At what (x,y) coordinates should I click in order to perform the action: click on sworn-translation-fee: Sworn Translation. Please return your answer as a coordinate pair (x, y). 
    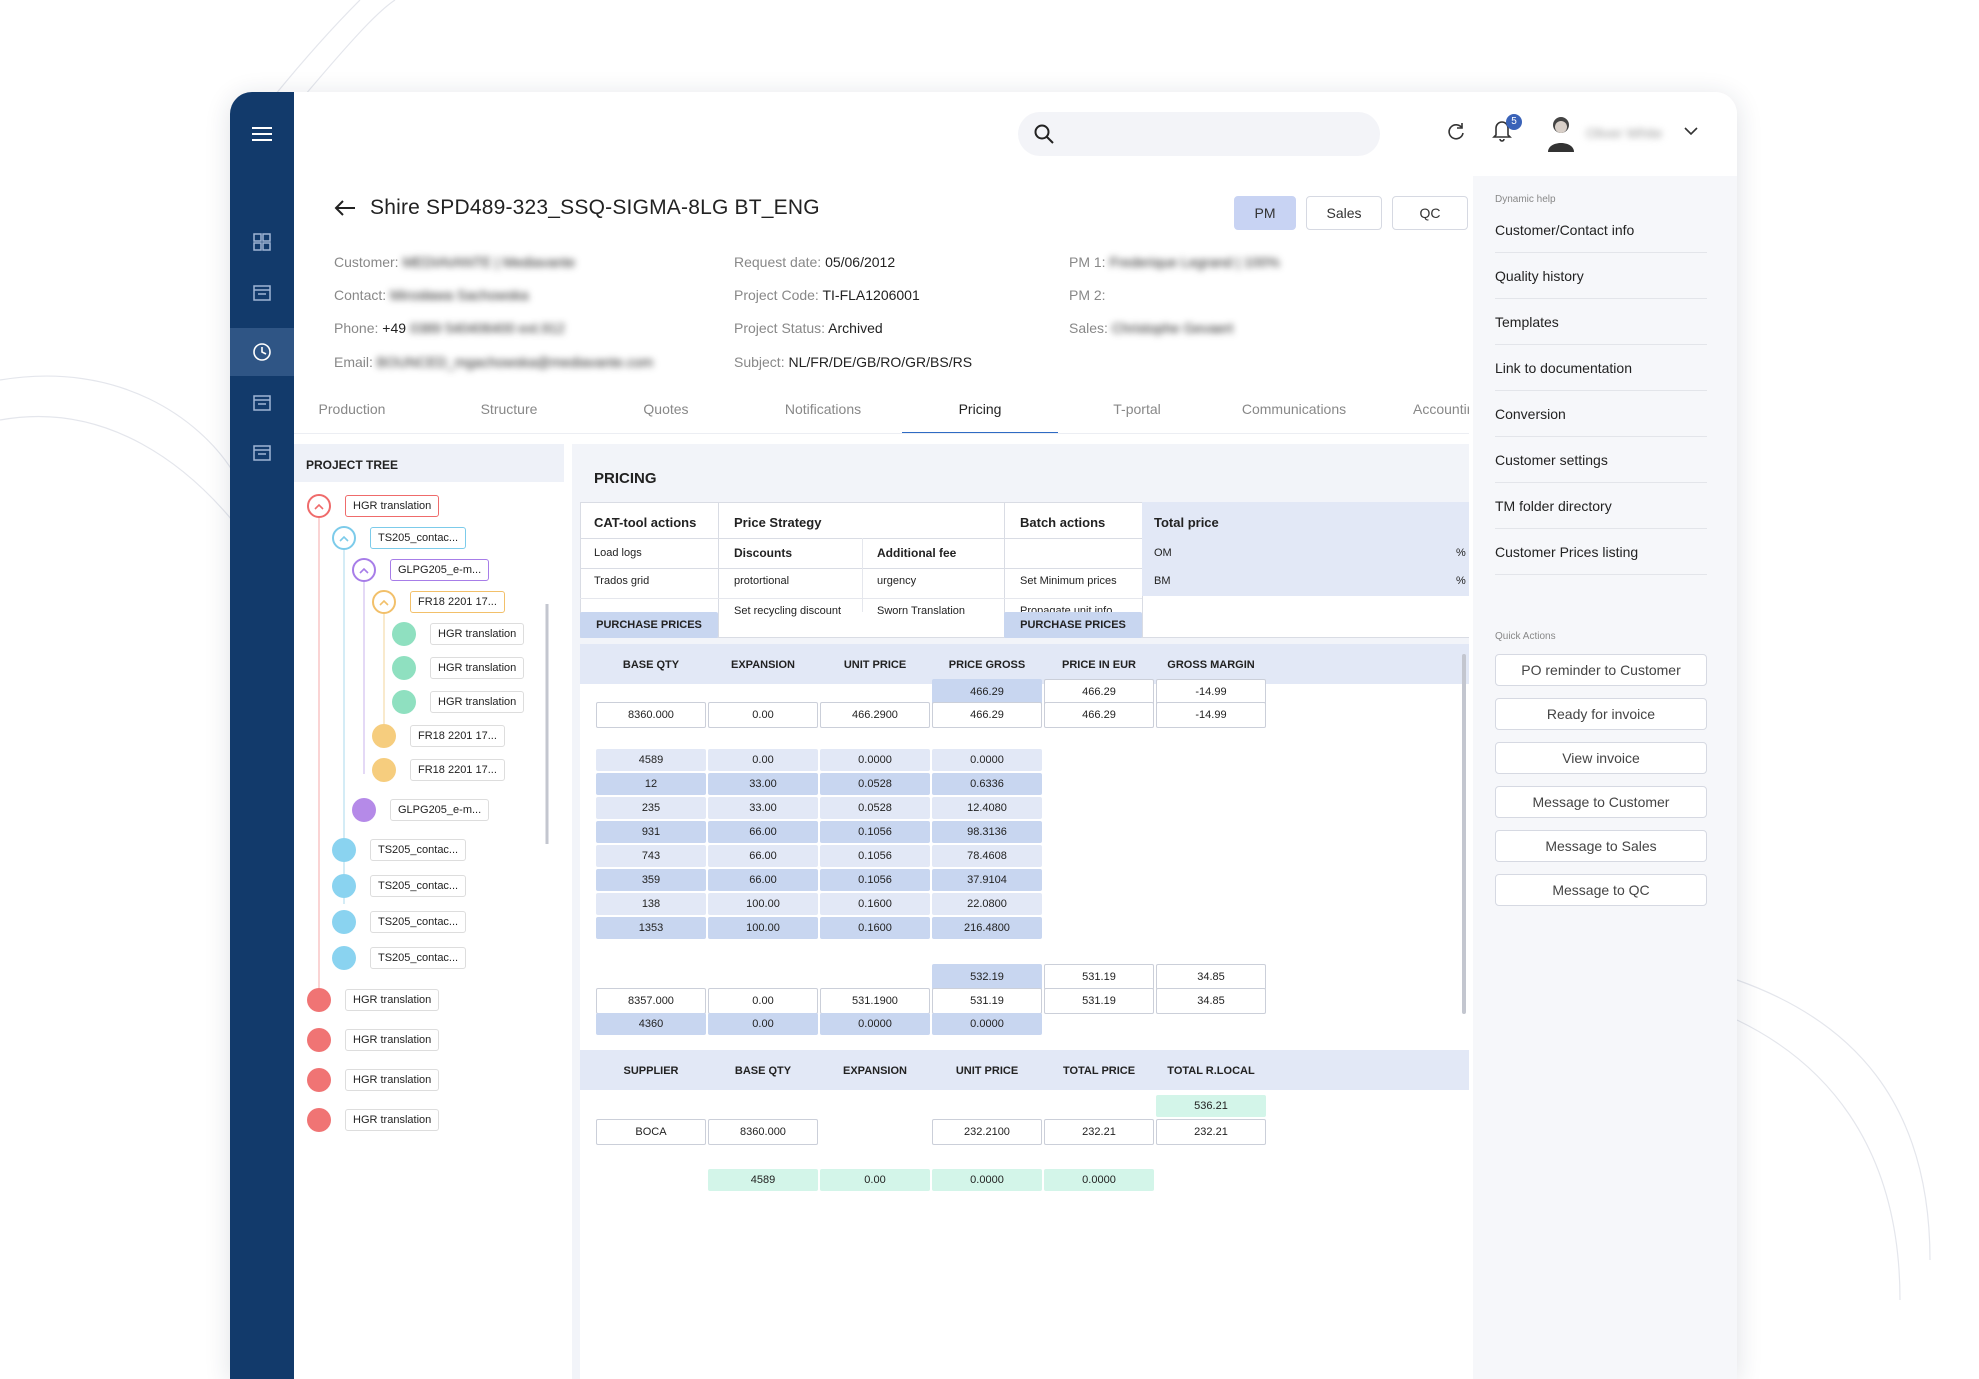
    Looking at the image, I should click on (921, 611).